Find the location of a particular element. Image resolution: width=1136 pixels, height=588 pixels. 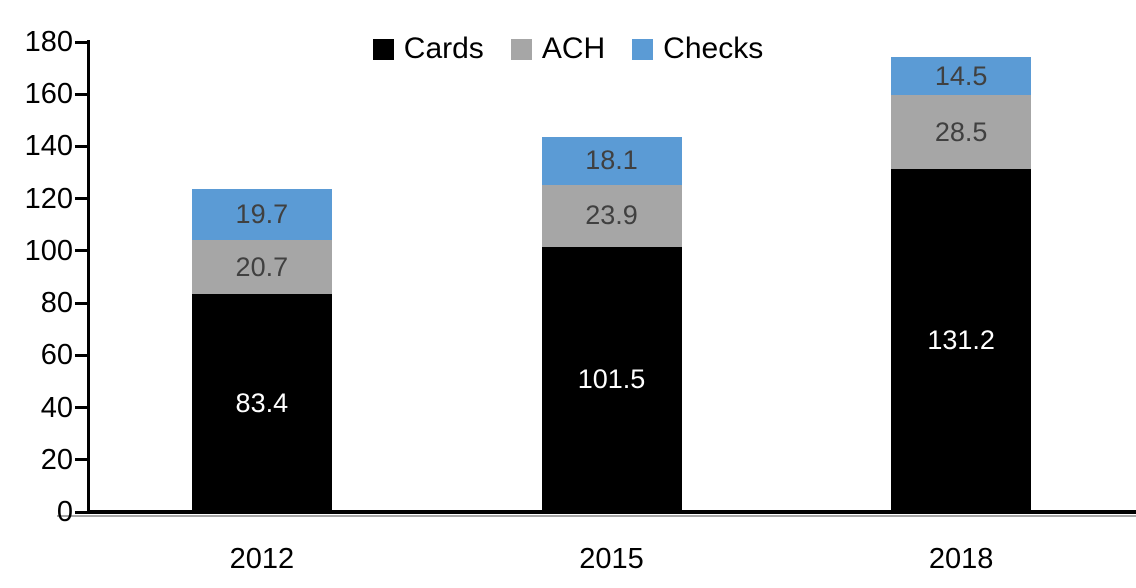

bar-2012: 19.7 20.7 83.4 is located at coordinates (261, 350).